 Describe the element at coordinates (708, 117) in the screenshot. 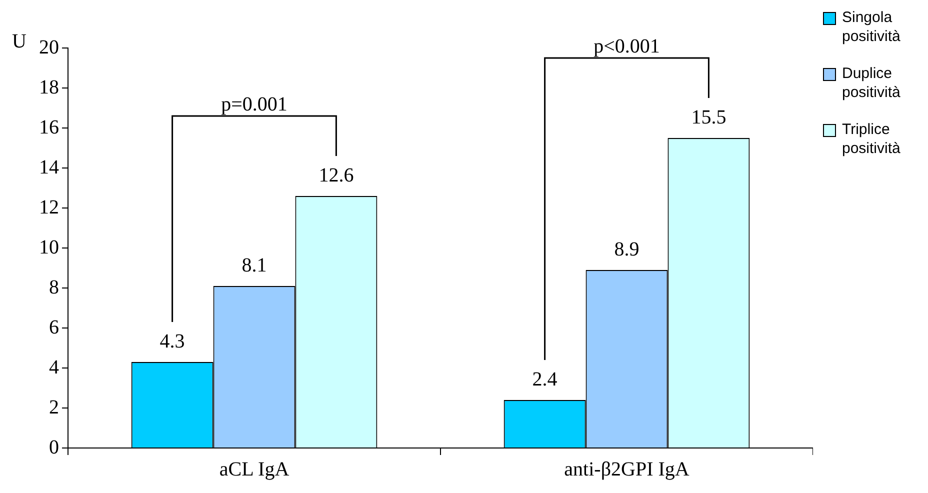

I see `data-label: 15.5` at that location.